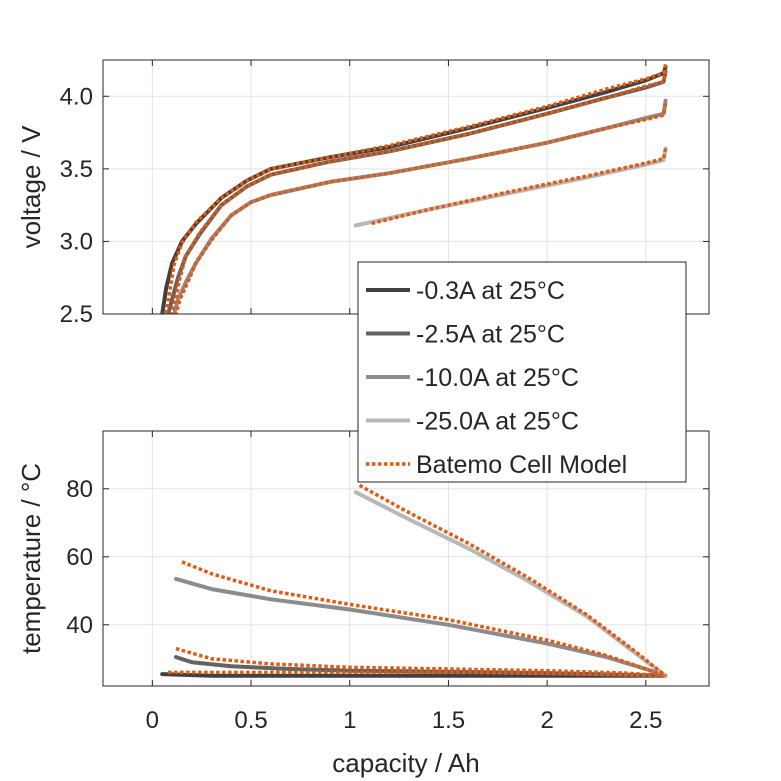 The image size is (781, 781). I want to click on x-tick-label: 0, so click(152, 720).